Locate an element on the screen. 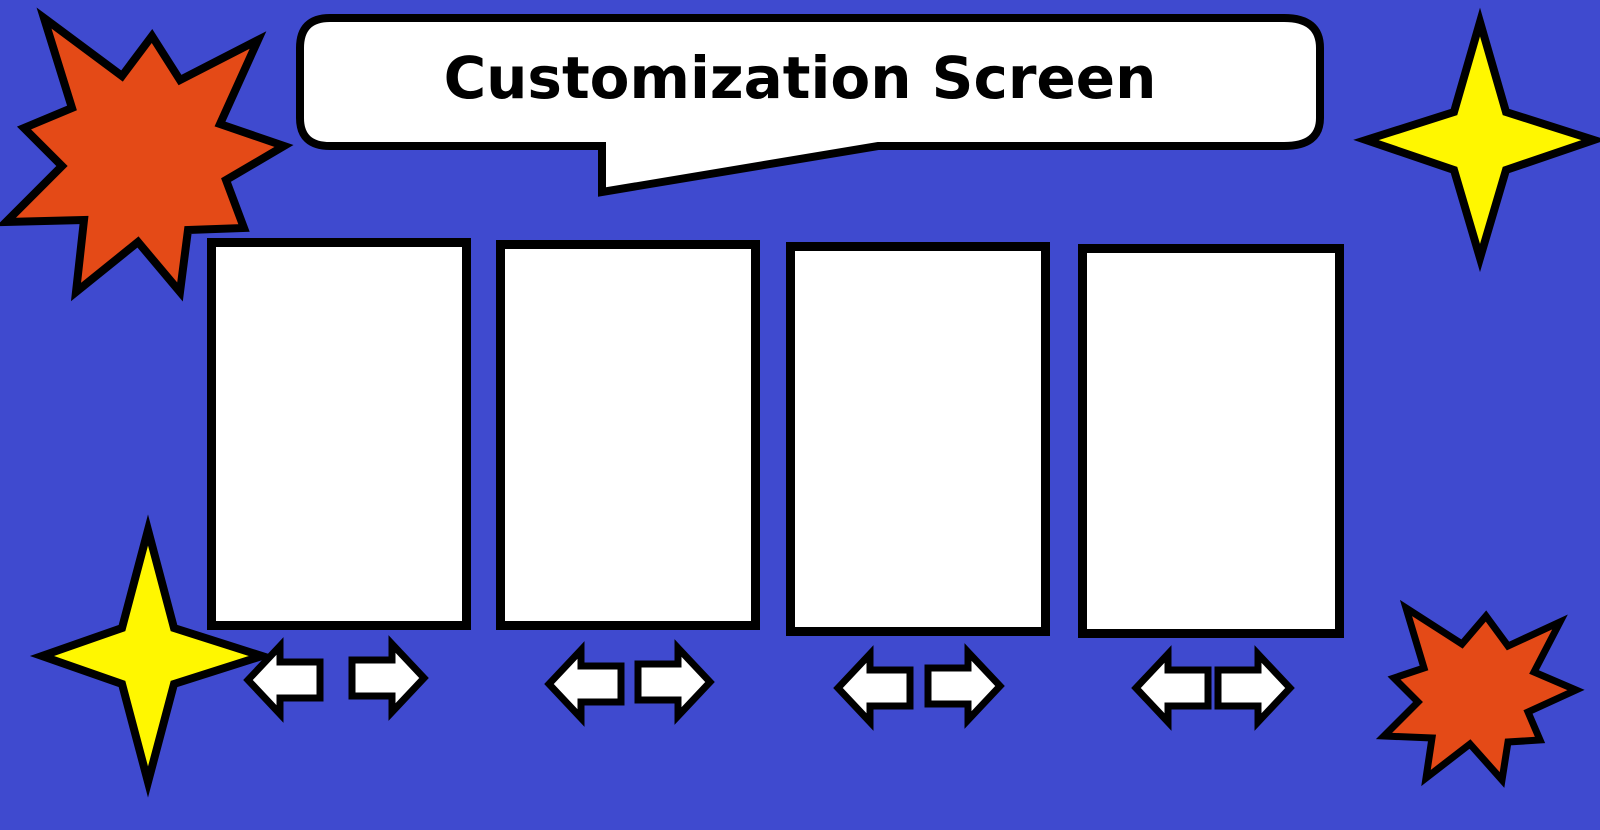  slot-4-prev-button is located at coordinates (1172, 688).